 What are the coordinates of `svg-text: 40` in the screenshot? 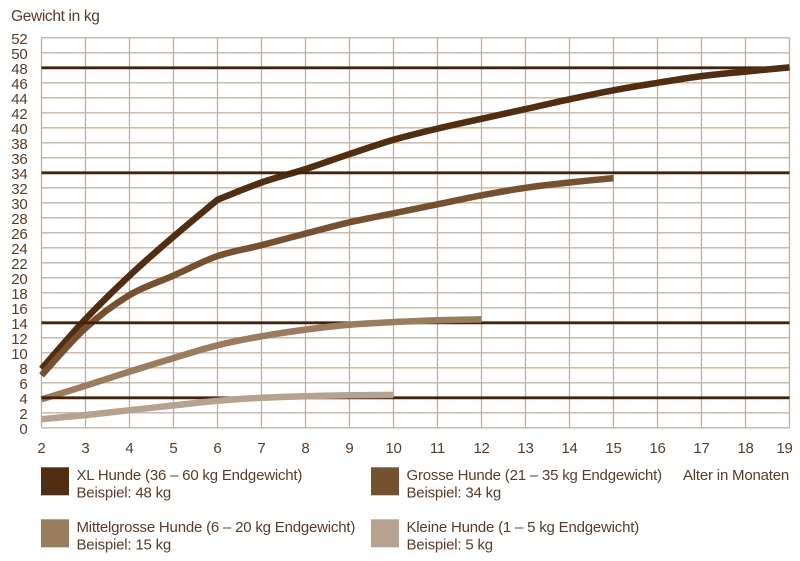 It's located at (19, 129).